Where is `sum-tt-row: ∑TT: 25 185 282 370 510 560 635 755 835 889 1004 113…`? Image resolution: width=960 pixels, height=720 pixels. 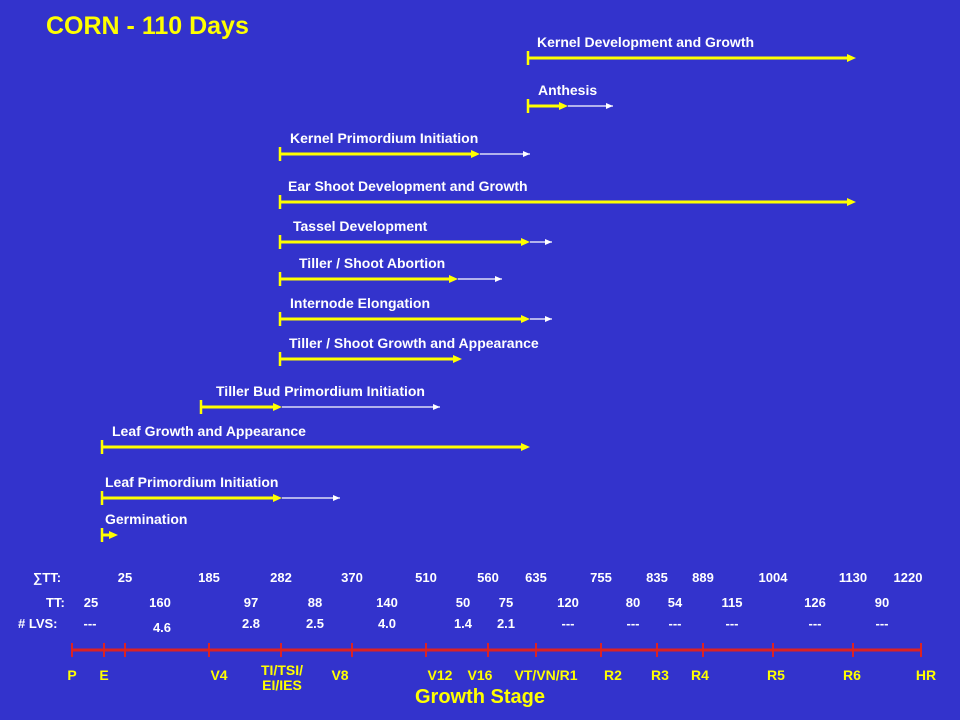
sum-tt-row: ∑TT: 25 185 282 370 510 560 635 755 835 889 1004 113… is located at coordinates (477, 577).